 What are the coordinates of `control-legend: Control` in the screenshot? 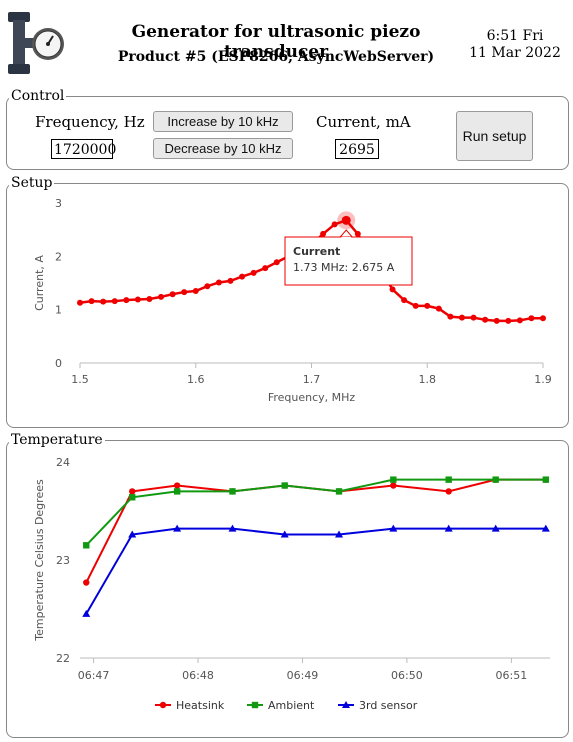 It's located at (38, 96).